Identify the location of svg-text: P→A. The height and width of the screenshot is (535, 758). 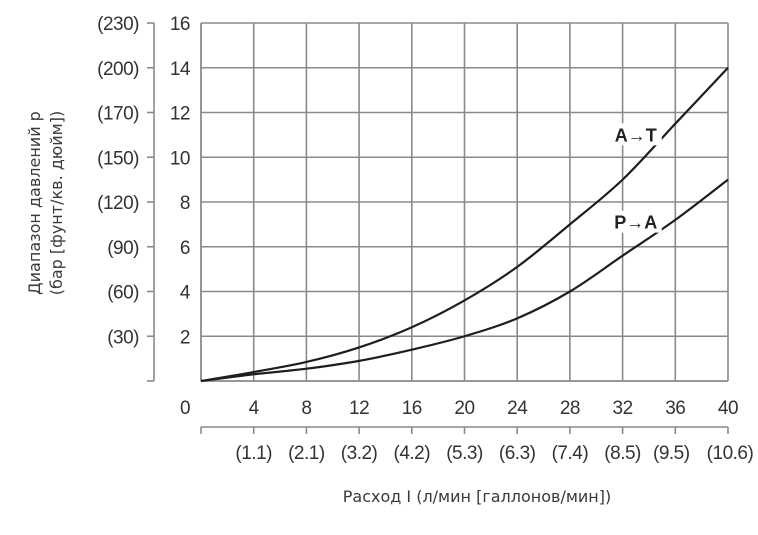
(635, 223).